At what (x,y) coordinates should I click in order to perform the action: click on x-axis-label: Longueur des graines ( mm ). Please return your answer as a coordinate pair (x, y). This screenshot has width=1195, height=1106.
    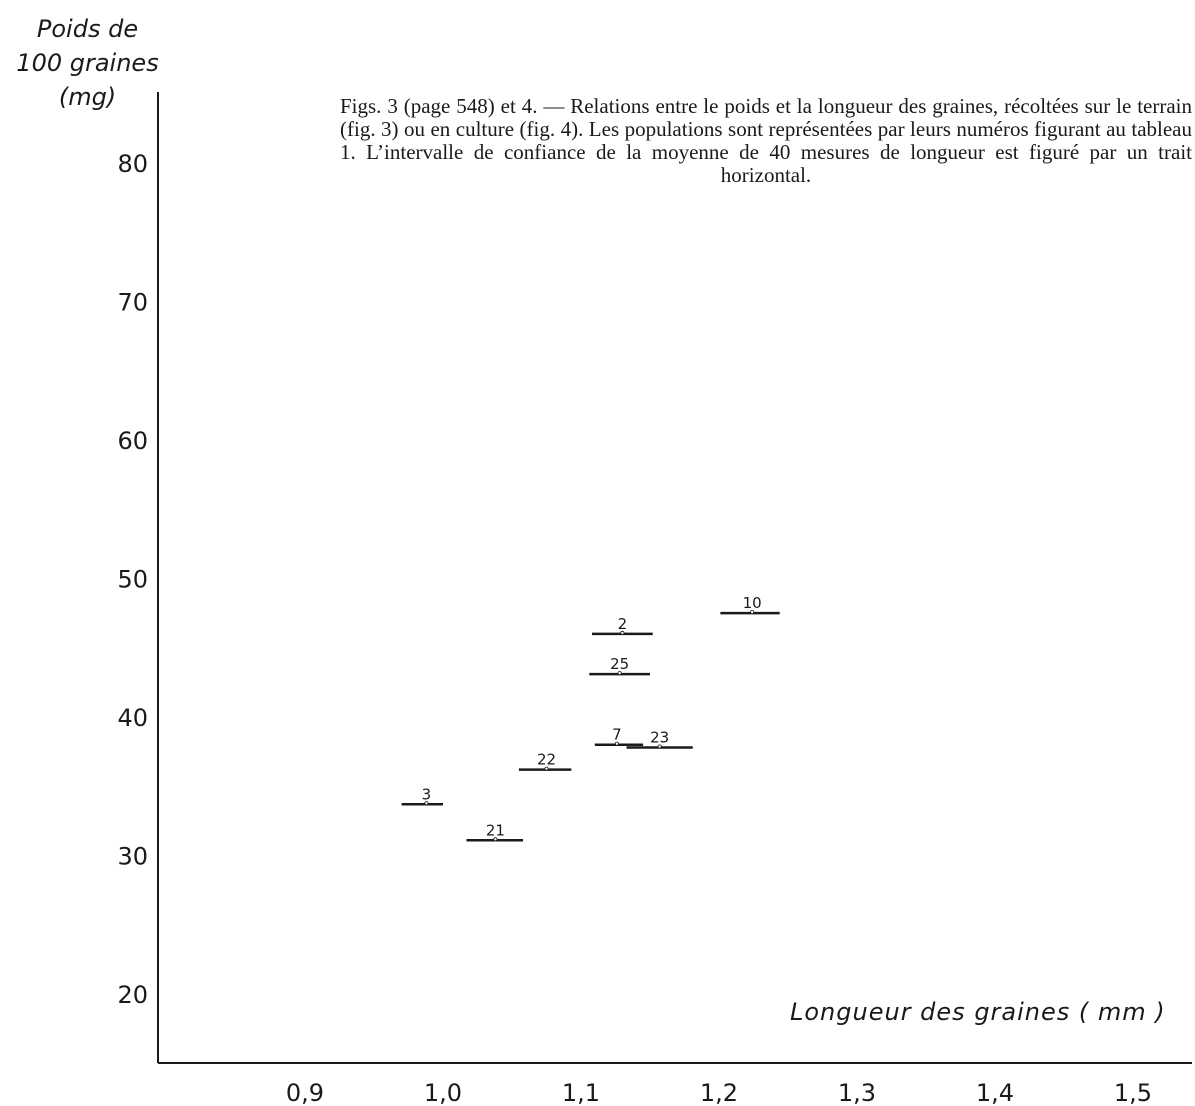
    Looking at the image, I should click on (978, 1012).